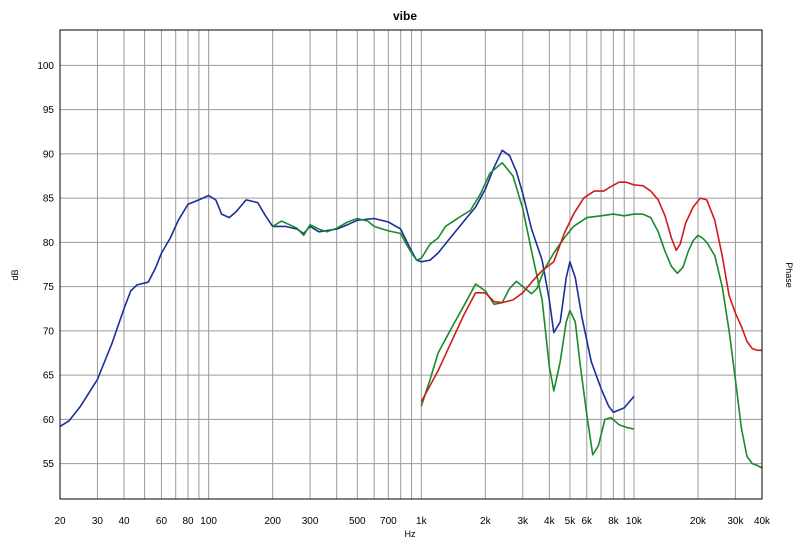  What do you see at coordinates (762, 521) in the screenshot?
I see `x-tick-label: 40k` at bounding box center [762, 521].